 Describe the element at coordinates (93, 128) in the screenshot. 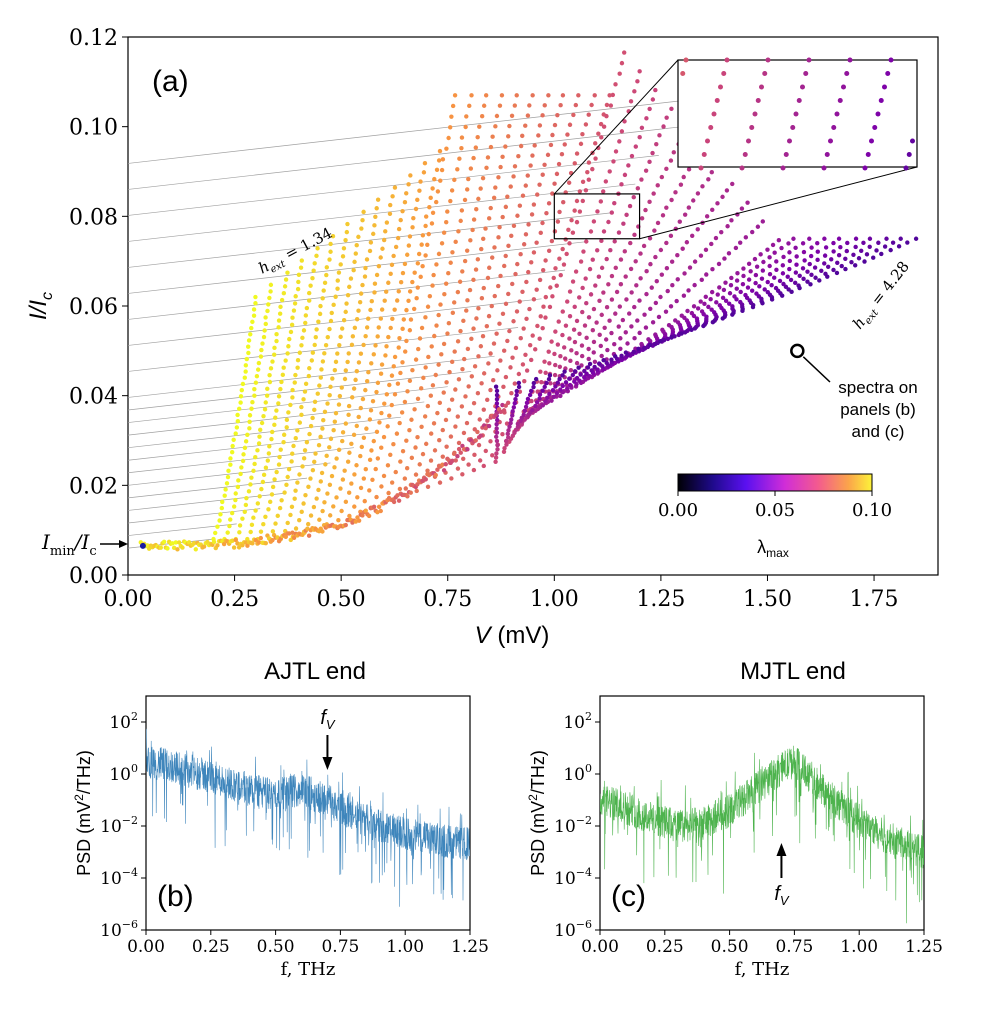

I see `y-tick-label: 0.10` at that location.